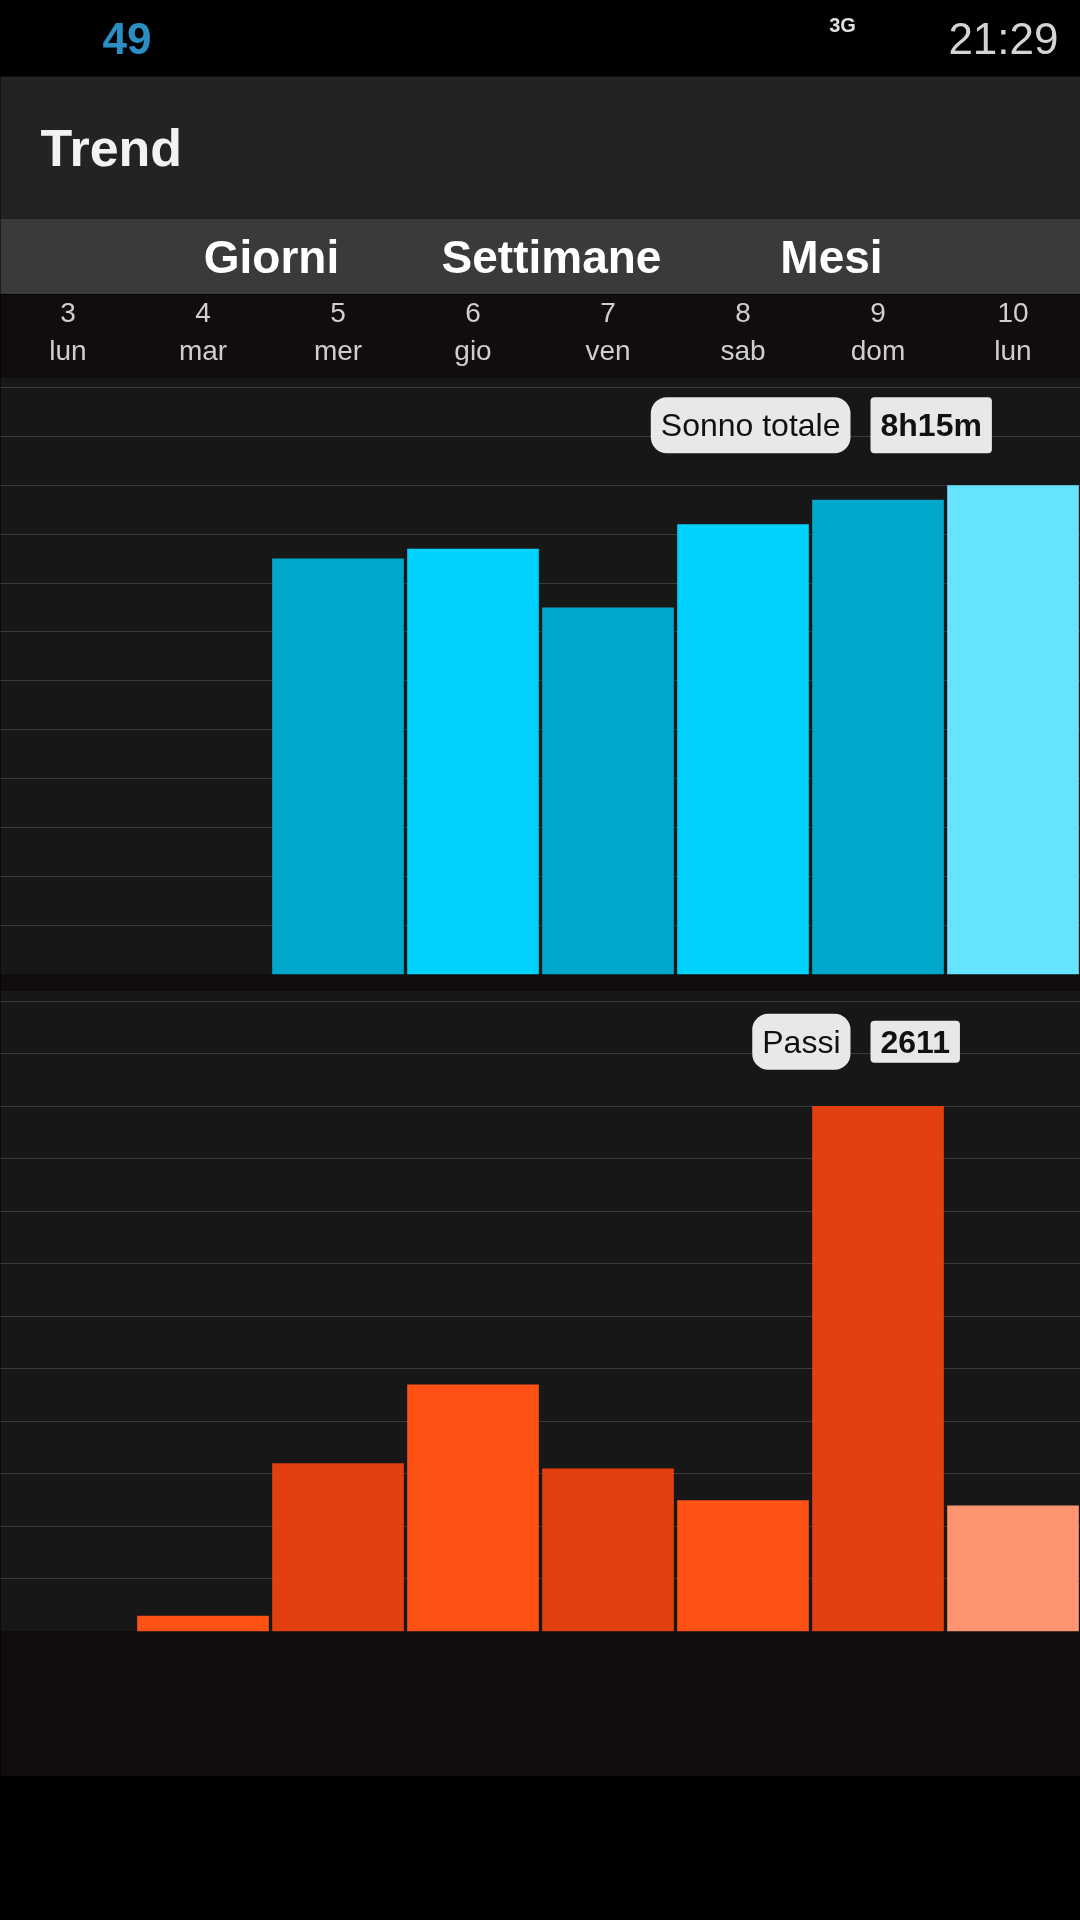  Describe the element at coordinates (801, 1041) in the screenshot. I see `text: Passi` at that location.